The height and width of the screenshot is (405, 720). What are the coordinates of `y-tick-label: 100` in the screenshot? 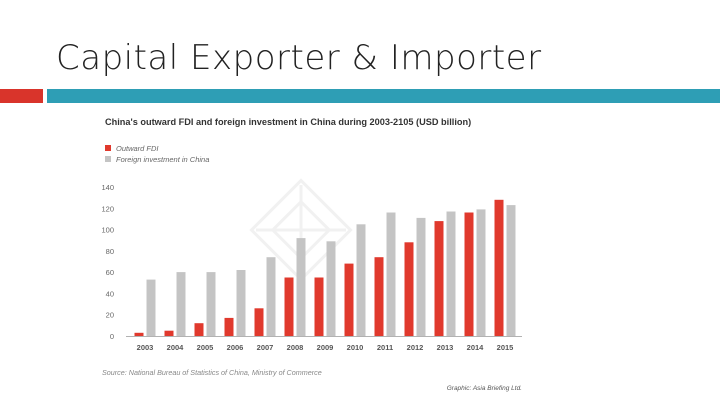 It's located at (107, 230).